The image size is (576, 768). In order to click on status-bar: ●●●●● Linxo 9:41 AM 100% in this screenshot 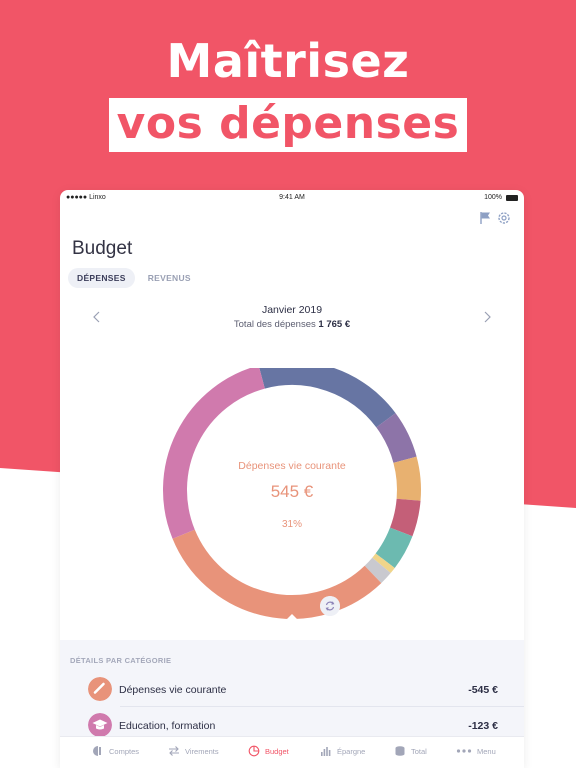, I will do `click(292, 198)`.